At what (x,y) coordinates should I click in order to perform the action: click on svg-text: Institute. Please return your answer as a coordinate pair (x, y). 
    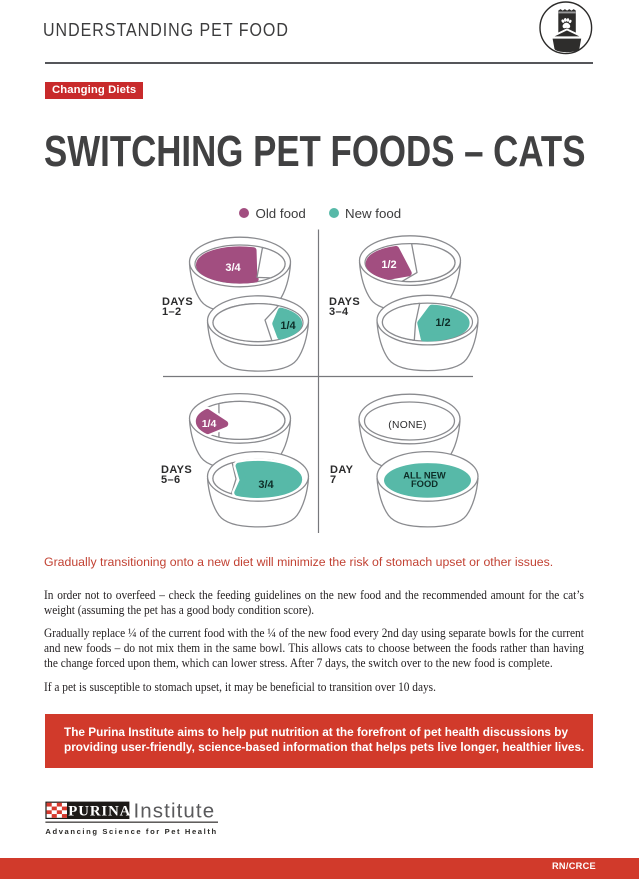
    Looking at the image, I should click on (175, 812).